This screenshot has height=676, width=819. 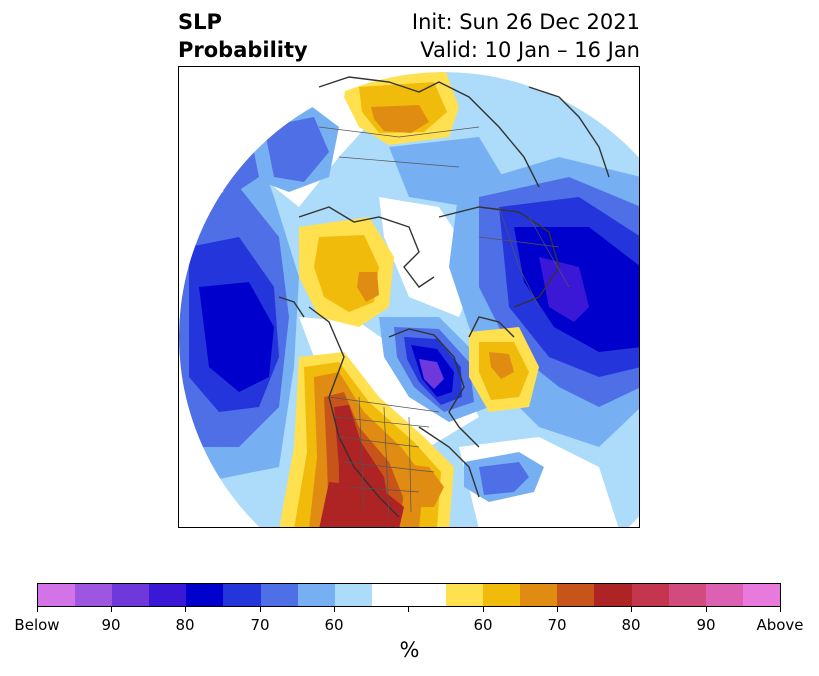 I want to click on colorbar-label-above: Above, so click(x=780, y=625).